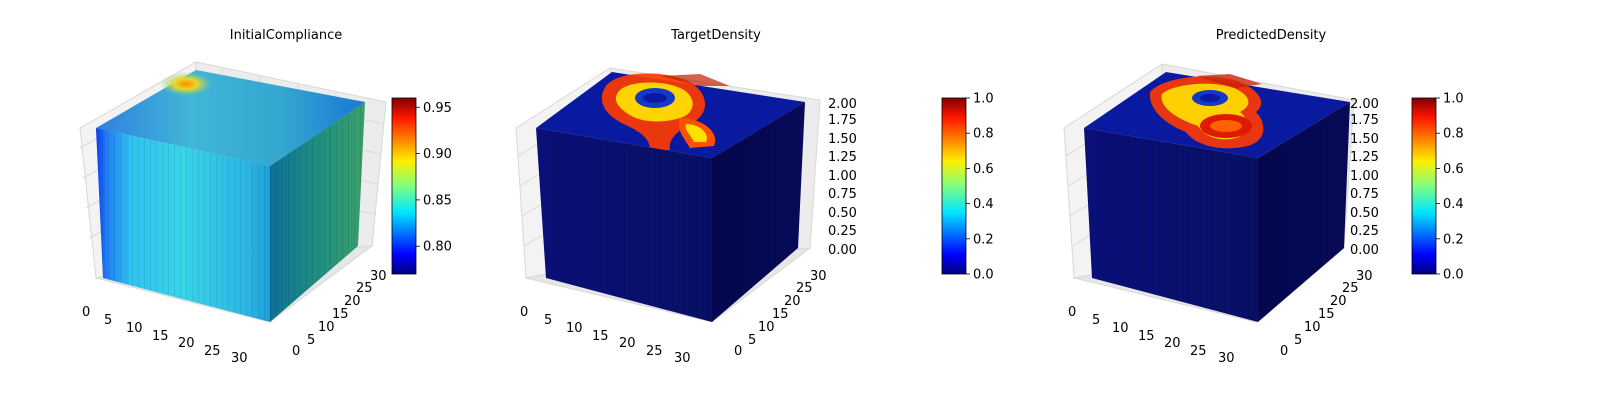 The width and height of the screenshot is (1600, 400). What do you see at coordinates (434, 178) in the screenshot?
I see `colorbar-ticks: 0.80 0.85 0.90 0.95` at bounding box center [434, 178].